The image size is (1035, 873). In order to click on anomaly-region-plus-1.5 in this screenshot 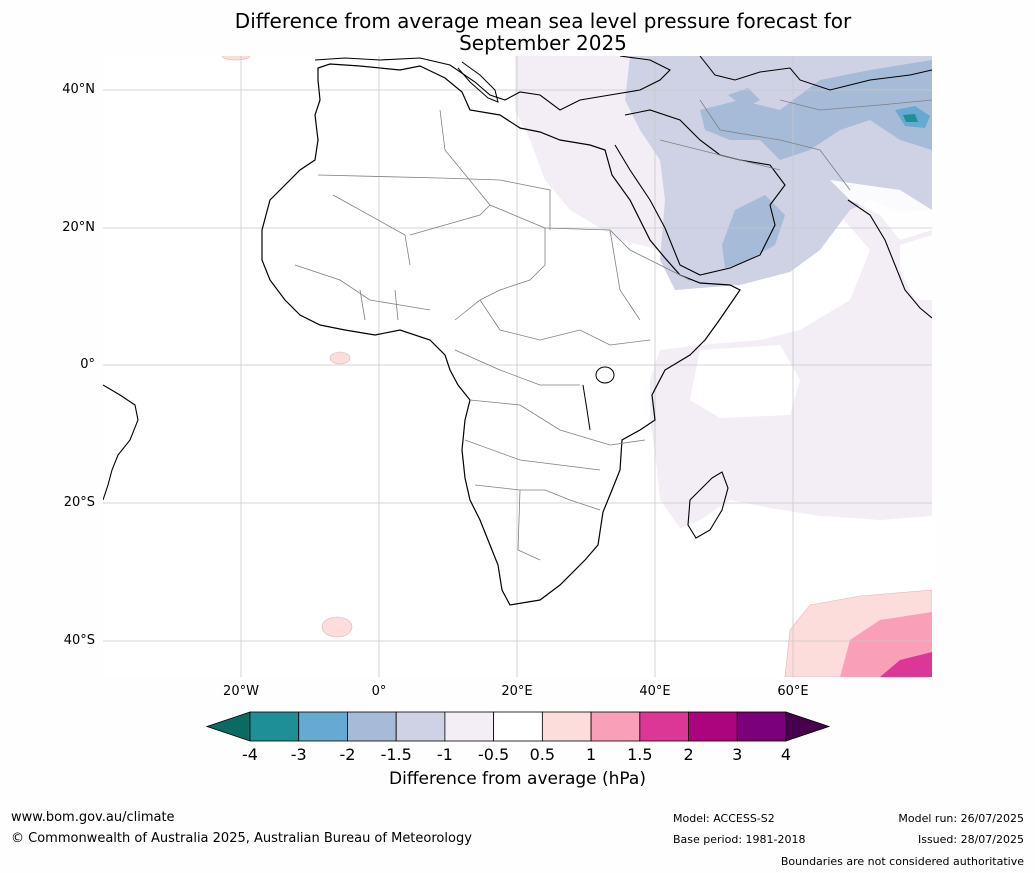, I will do `click(906, 664)`.